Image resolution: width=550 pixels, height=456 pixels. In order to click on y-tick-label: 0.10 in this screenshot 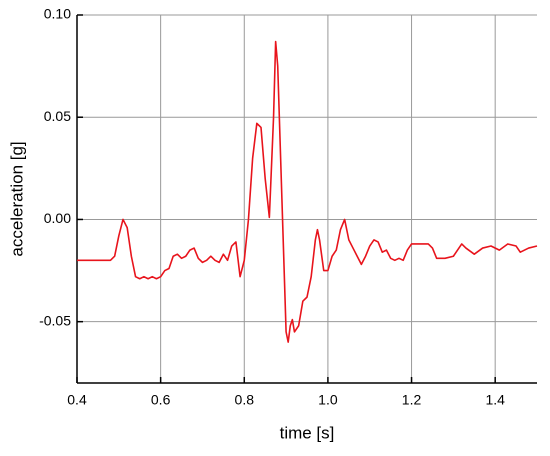, I will do `click(57, 14)`.